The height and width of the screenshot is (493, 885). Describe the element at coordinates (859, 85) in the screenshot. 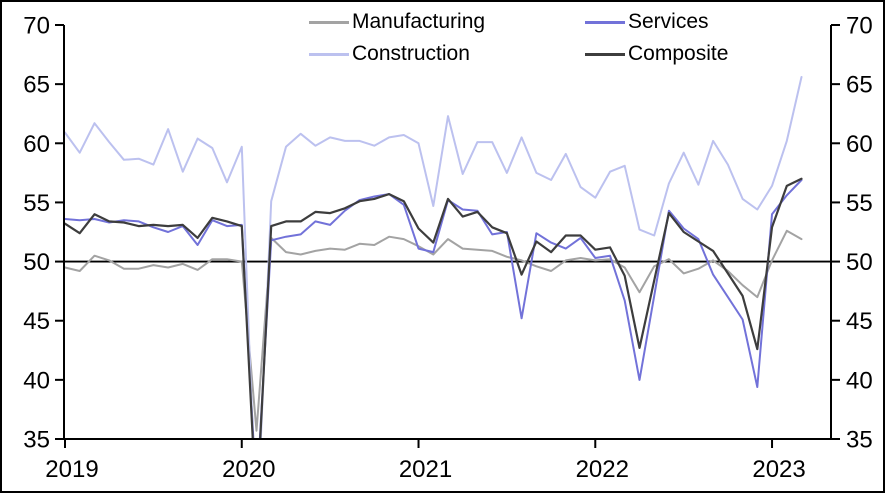

I see `right-axis-tick-label: 65` at that location.